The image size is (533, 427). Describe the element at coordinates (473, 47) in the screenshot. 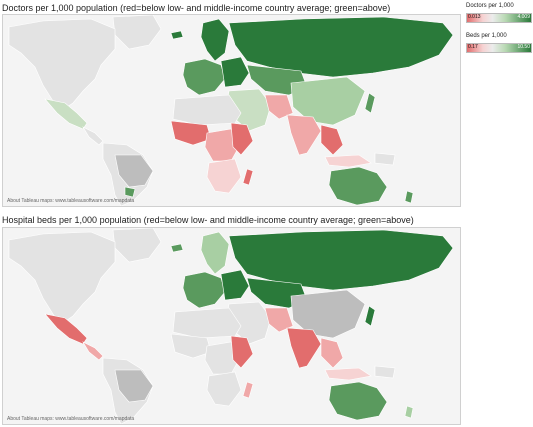

I see `legend-min-value: 0.17` at that location.